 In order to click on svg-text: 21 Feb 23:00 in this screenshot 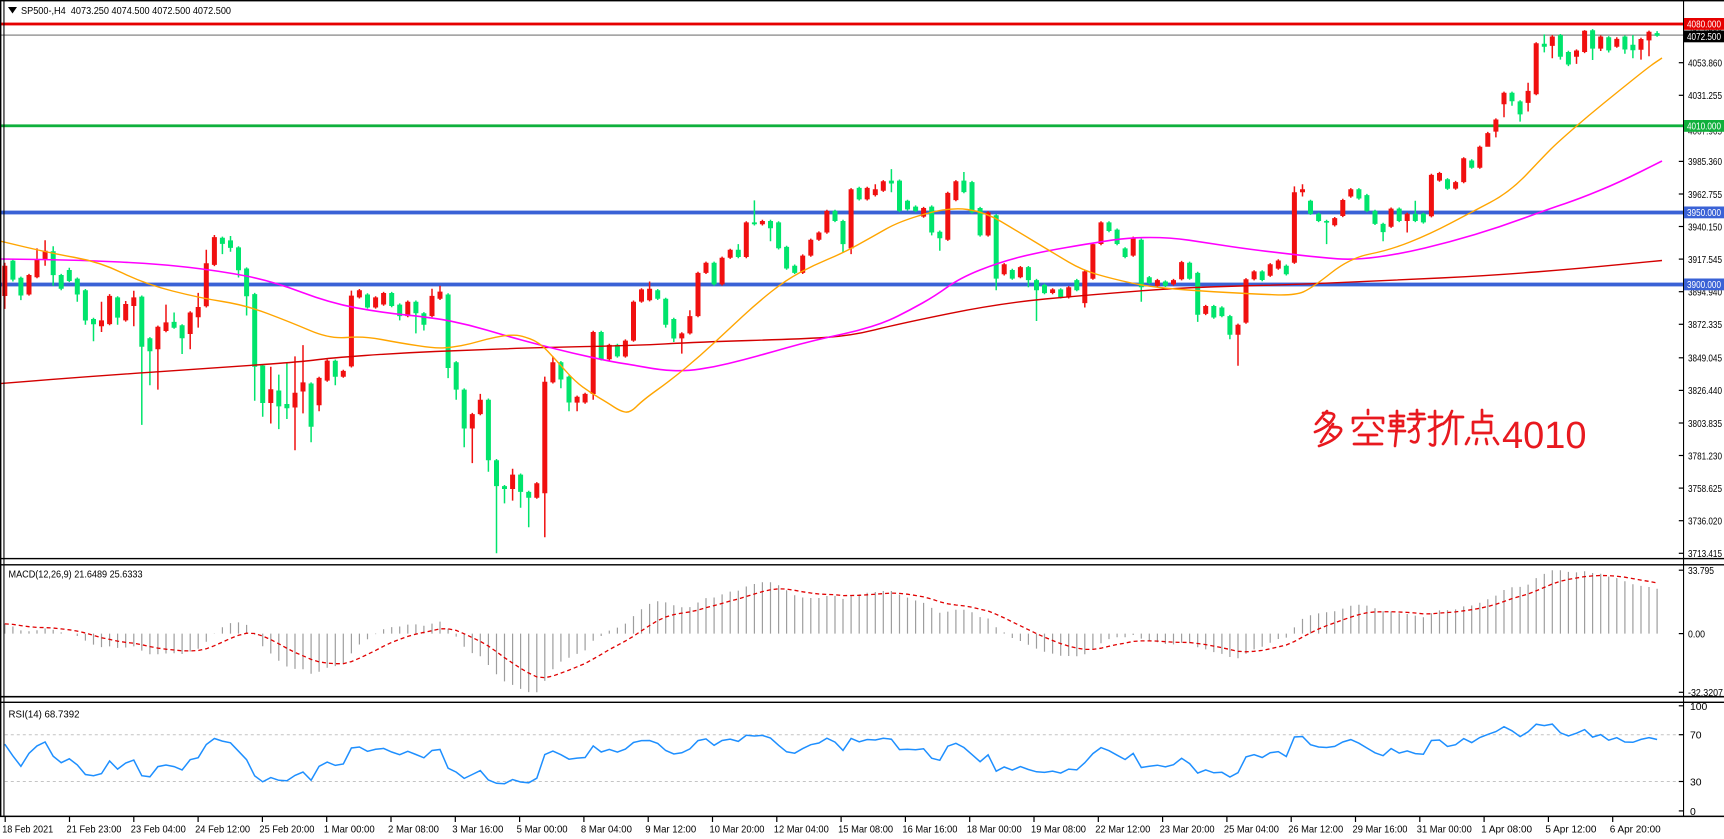, I will do `click(94, 830)`.